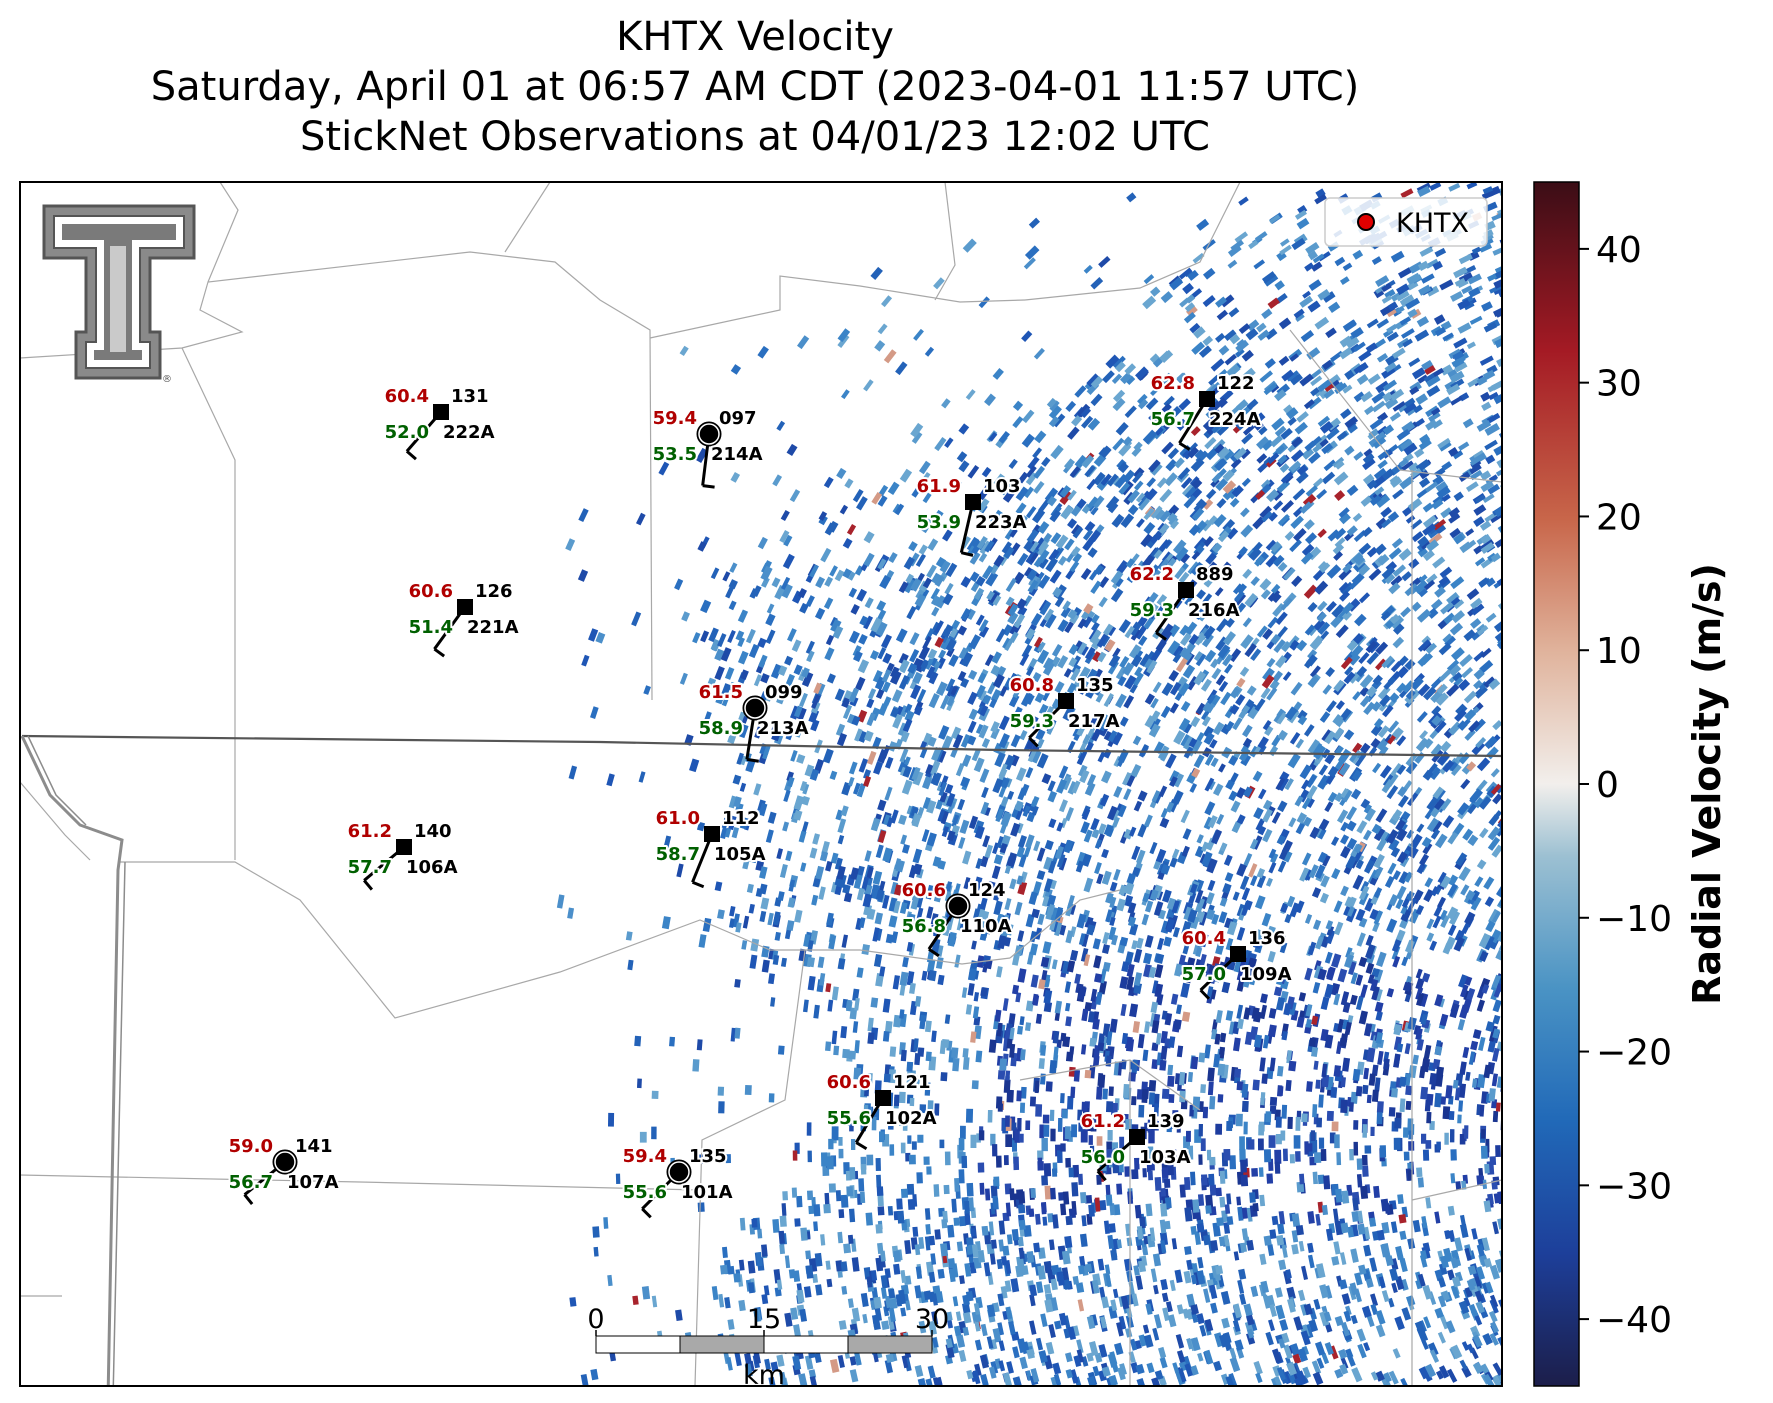 The height and width of the screenshot is (1403, 1773). What do you see at coordinates (1094, 721) in the screenshot?
I see `station-id: 217A` at bounding box center [1094, 721].